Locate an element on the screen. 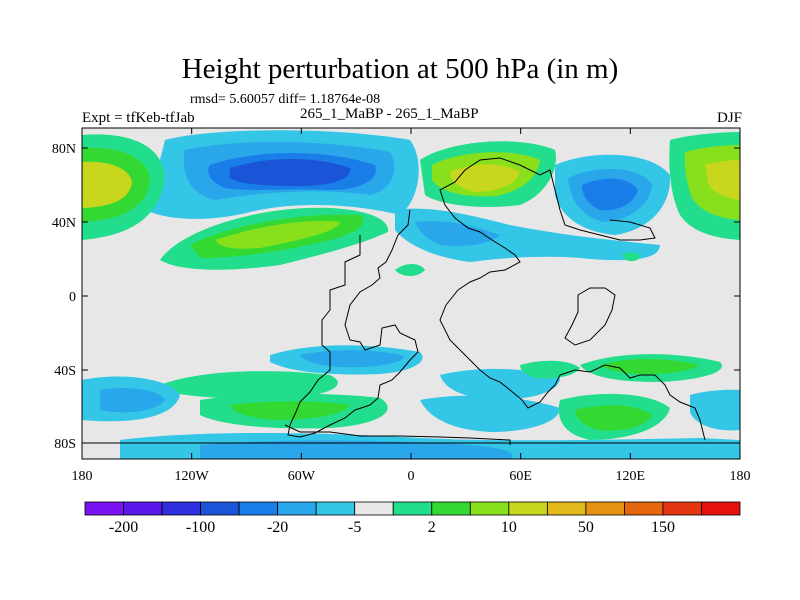 The image size is (800, 600). coastline-americas is located at coordinates (353, 323).